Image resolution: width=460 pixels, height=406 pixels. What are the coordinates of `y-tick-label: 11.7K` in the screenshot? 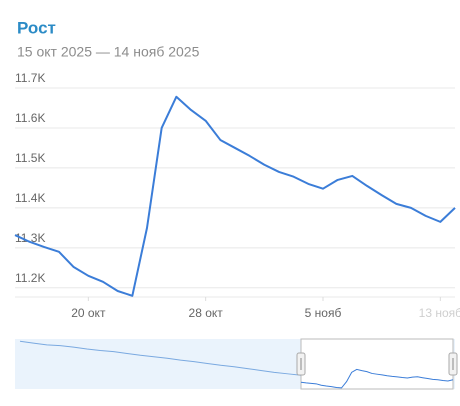 It's located at (30, 78).